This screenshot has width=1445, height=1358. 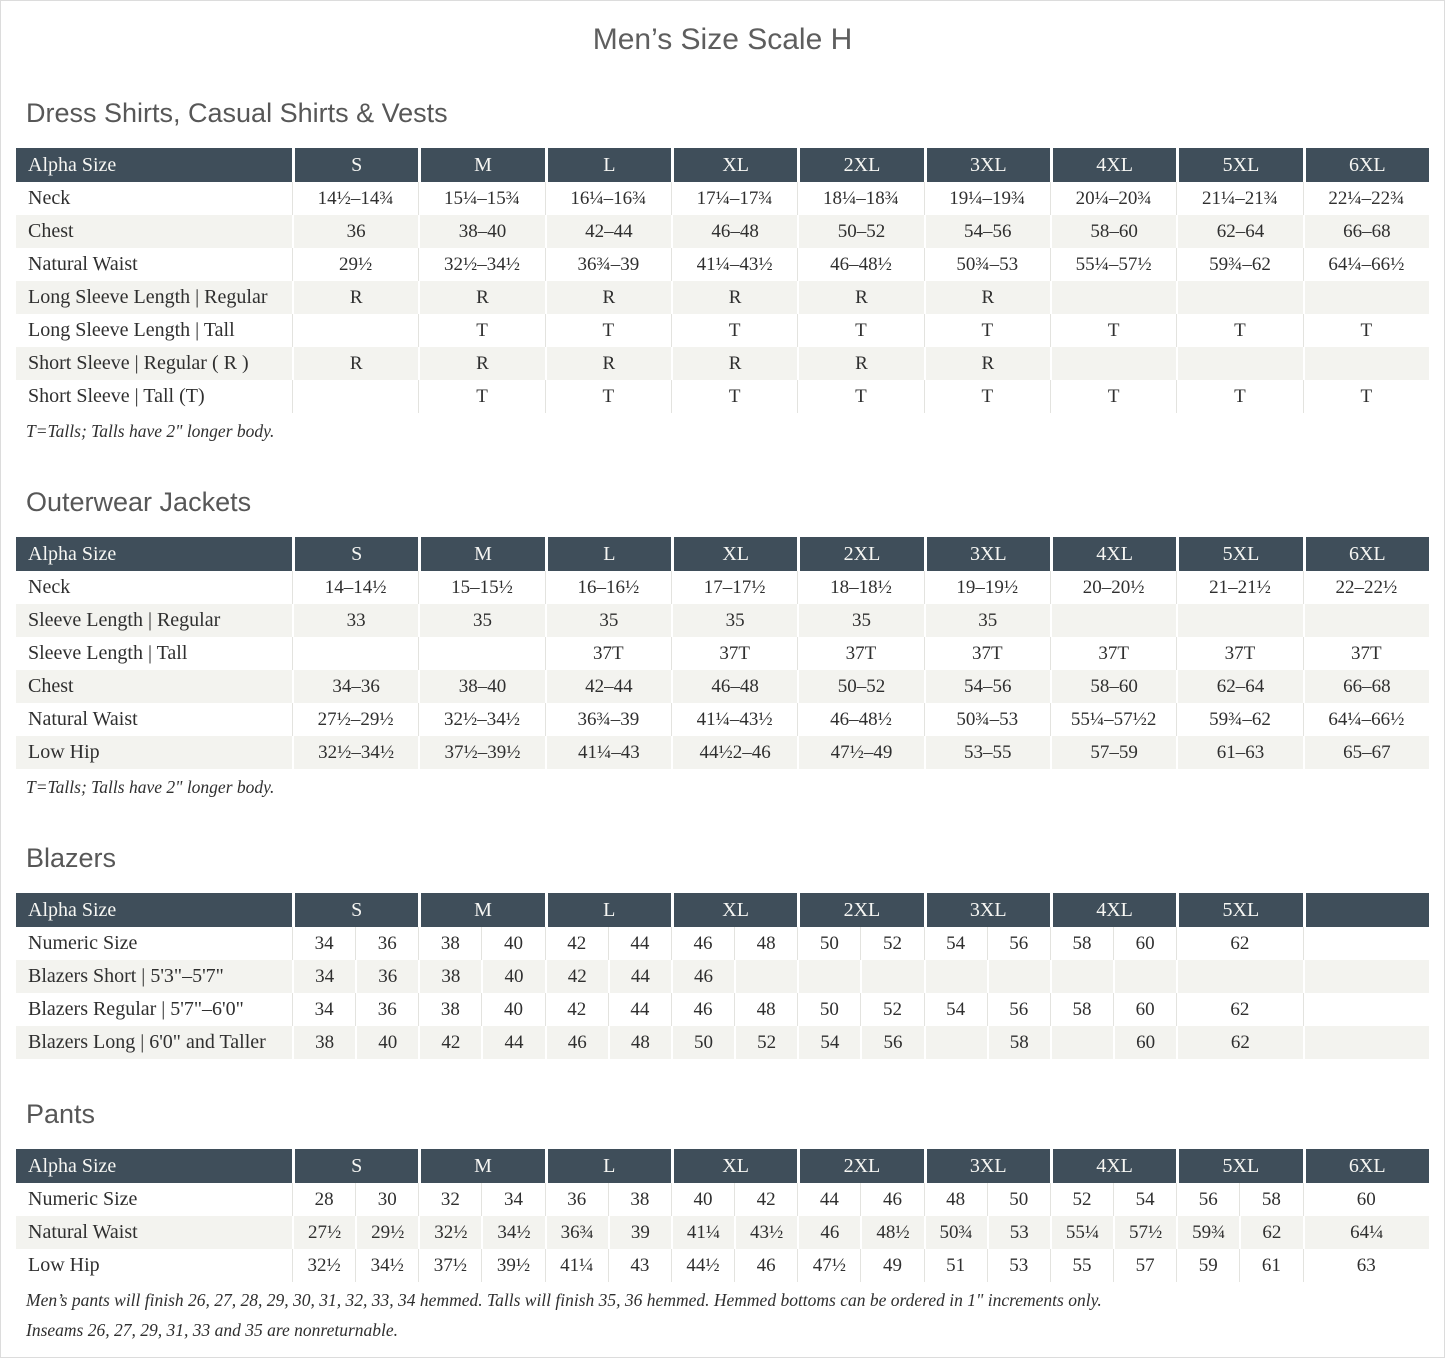 I want to click on column-header-size: L, so click(x=607, y=554).